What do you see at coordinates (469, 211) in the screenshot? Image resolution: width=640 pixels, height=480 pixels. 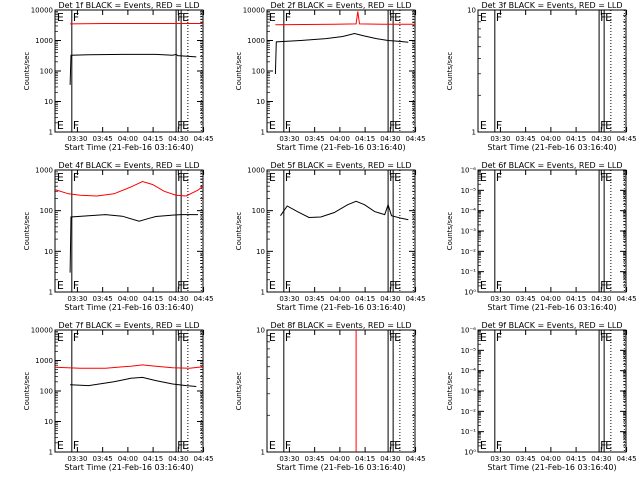 I see `y-tick-label: 10⁻⁴` at bounding box center [469, 211].